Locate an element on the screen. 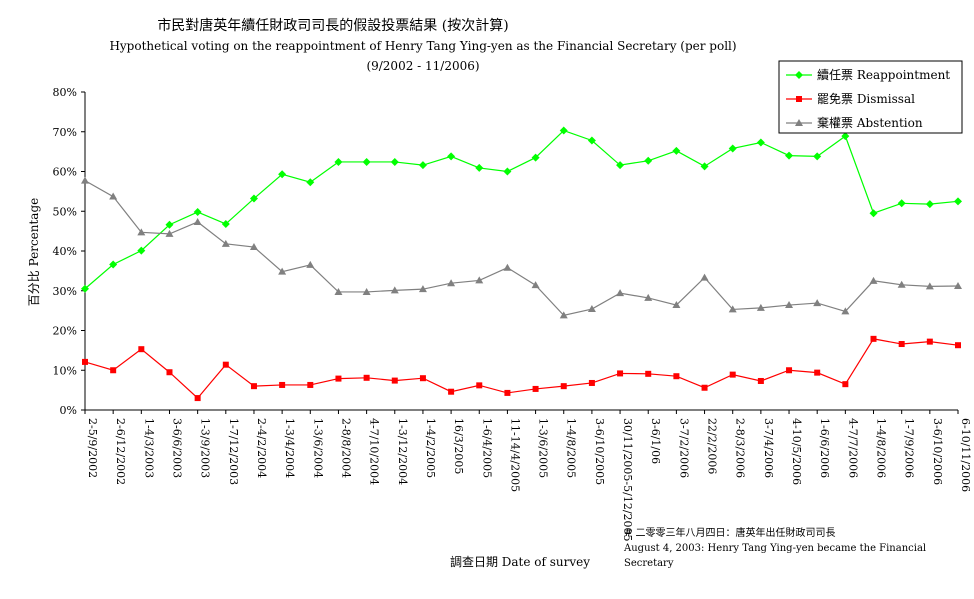 This screenshot has width=974, height=599. y-tick-label: 0% is located at coordinates (68, 410).